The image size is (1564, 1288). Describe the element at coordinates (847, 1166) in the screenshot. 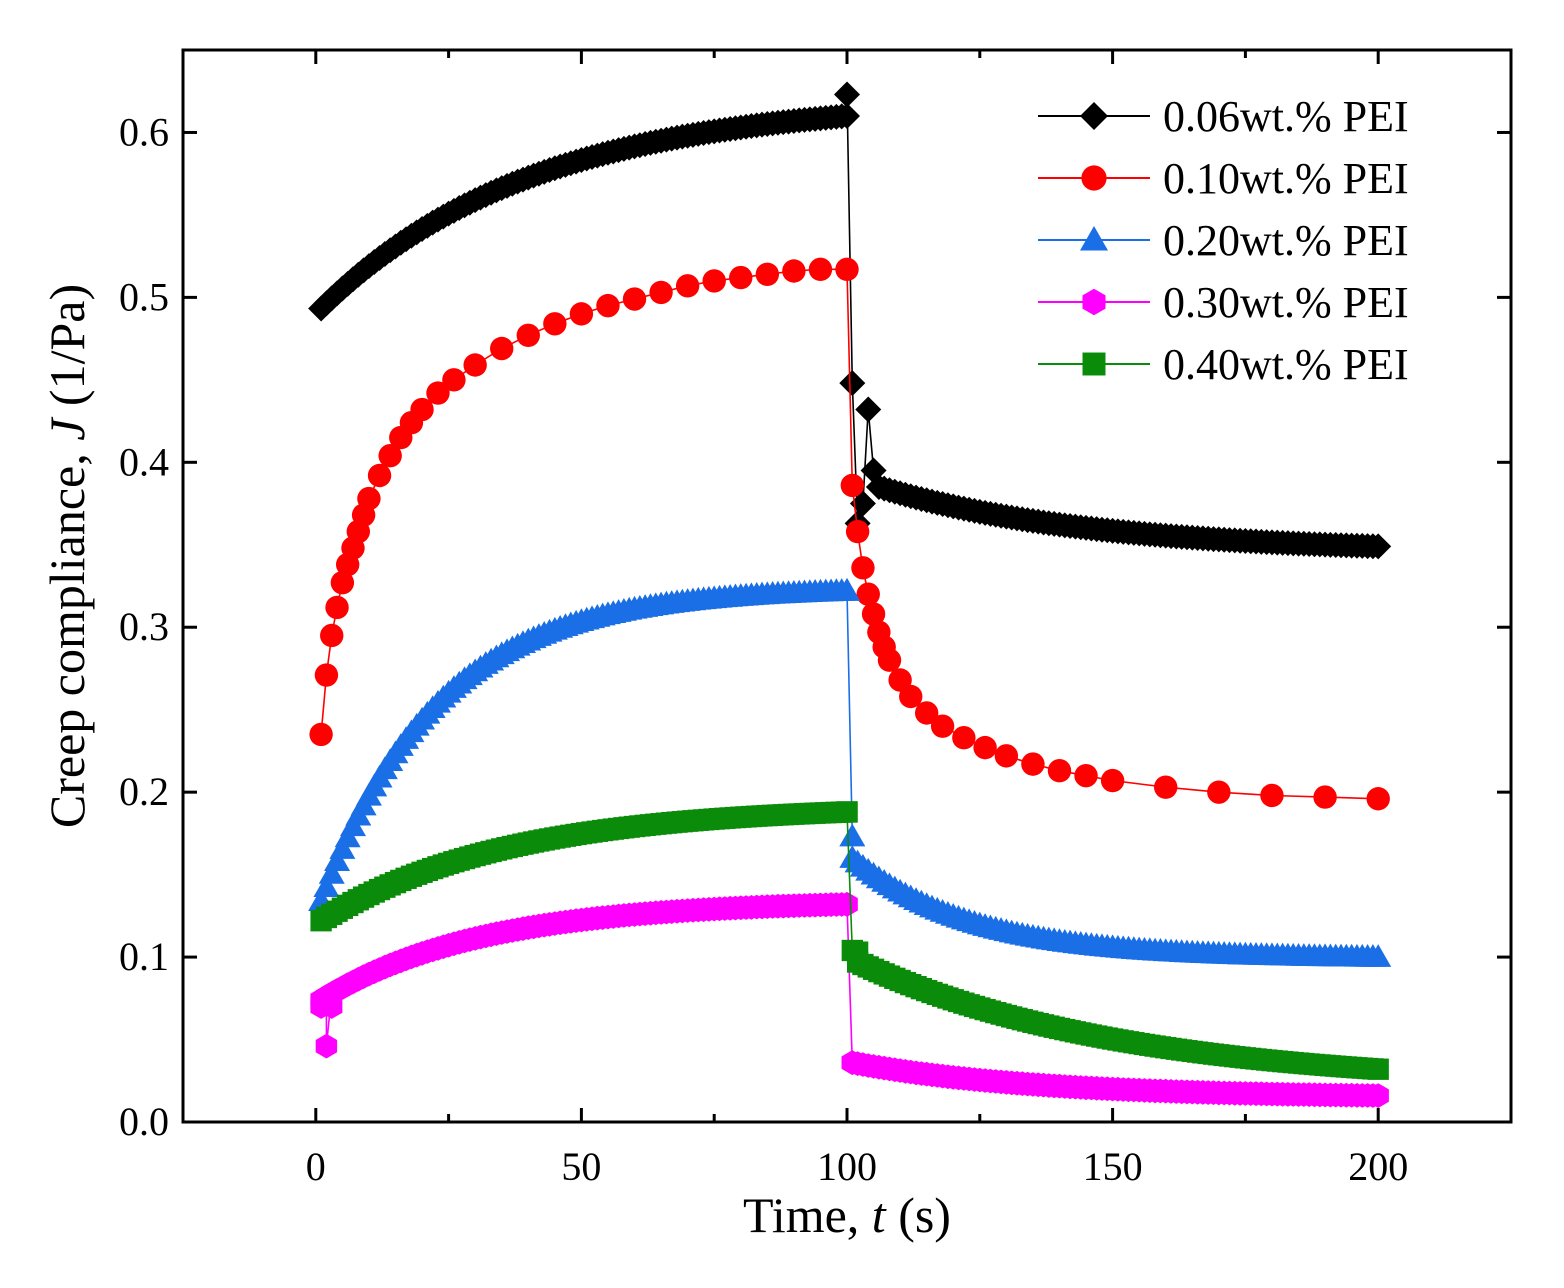

I see `x-tick-label: 100` at that location.